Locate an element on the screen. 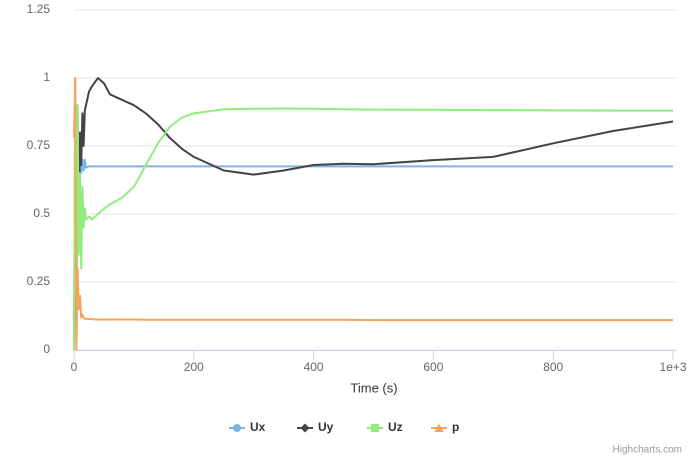 The image size is (690, 459). y-tick-label: 0.25 is located at coordinates (39, 281).